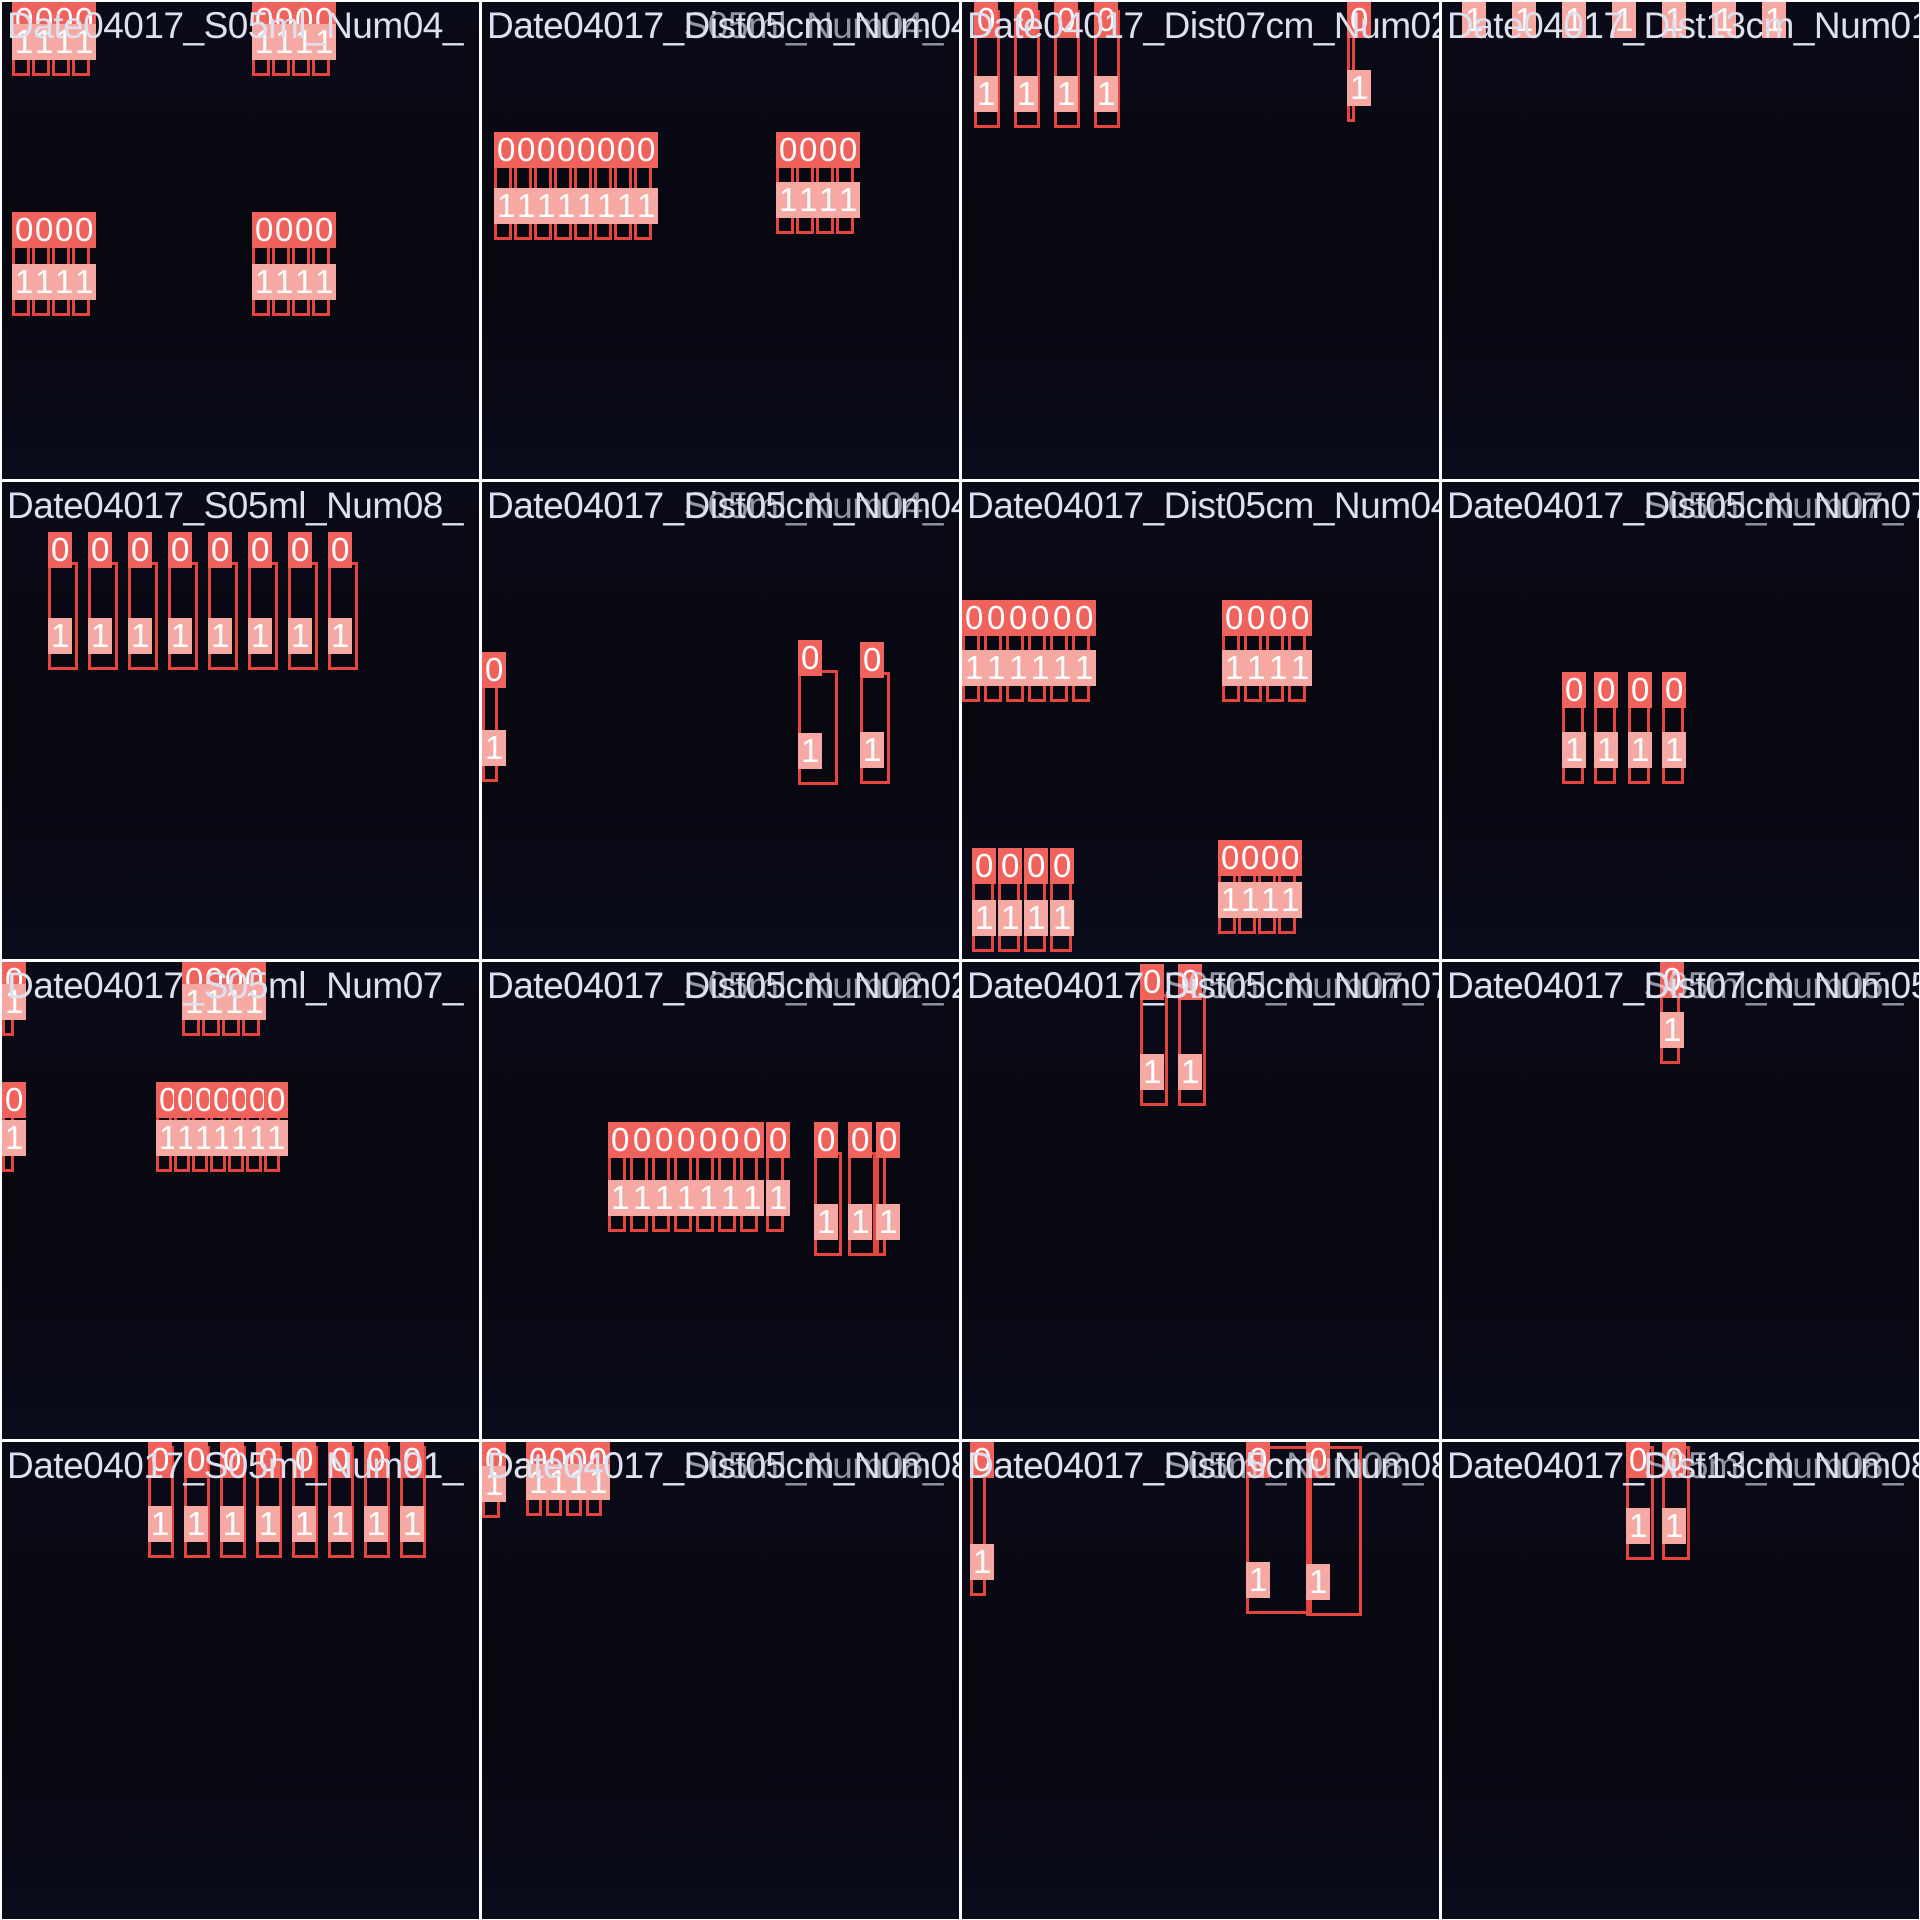 This screenshot has height=1920, width=1920. What do you see at coordinates (723, 985) in the screenshot?
I see `tile-title: Date04017_Dist05cm_Num02_` at bounding box center [723, 985].